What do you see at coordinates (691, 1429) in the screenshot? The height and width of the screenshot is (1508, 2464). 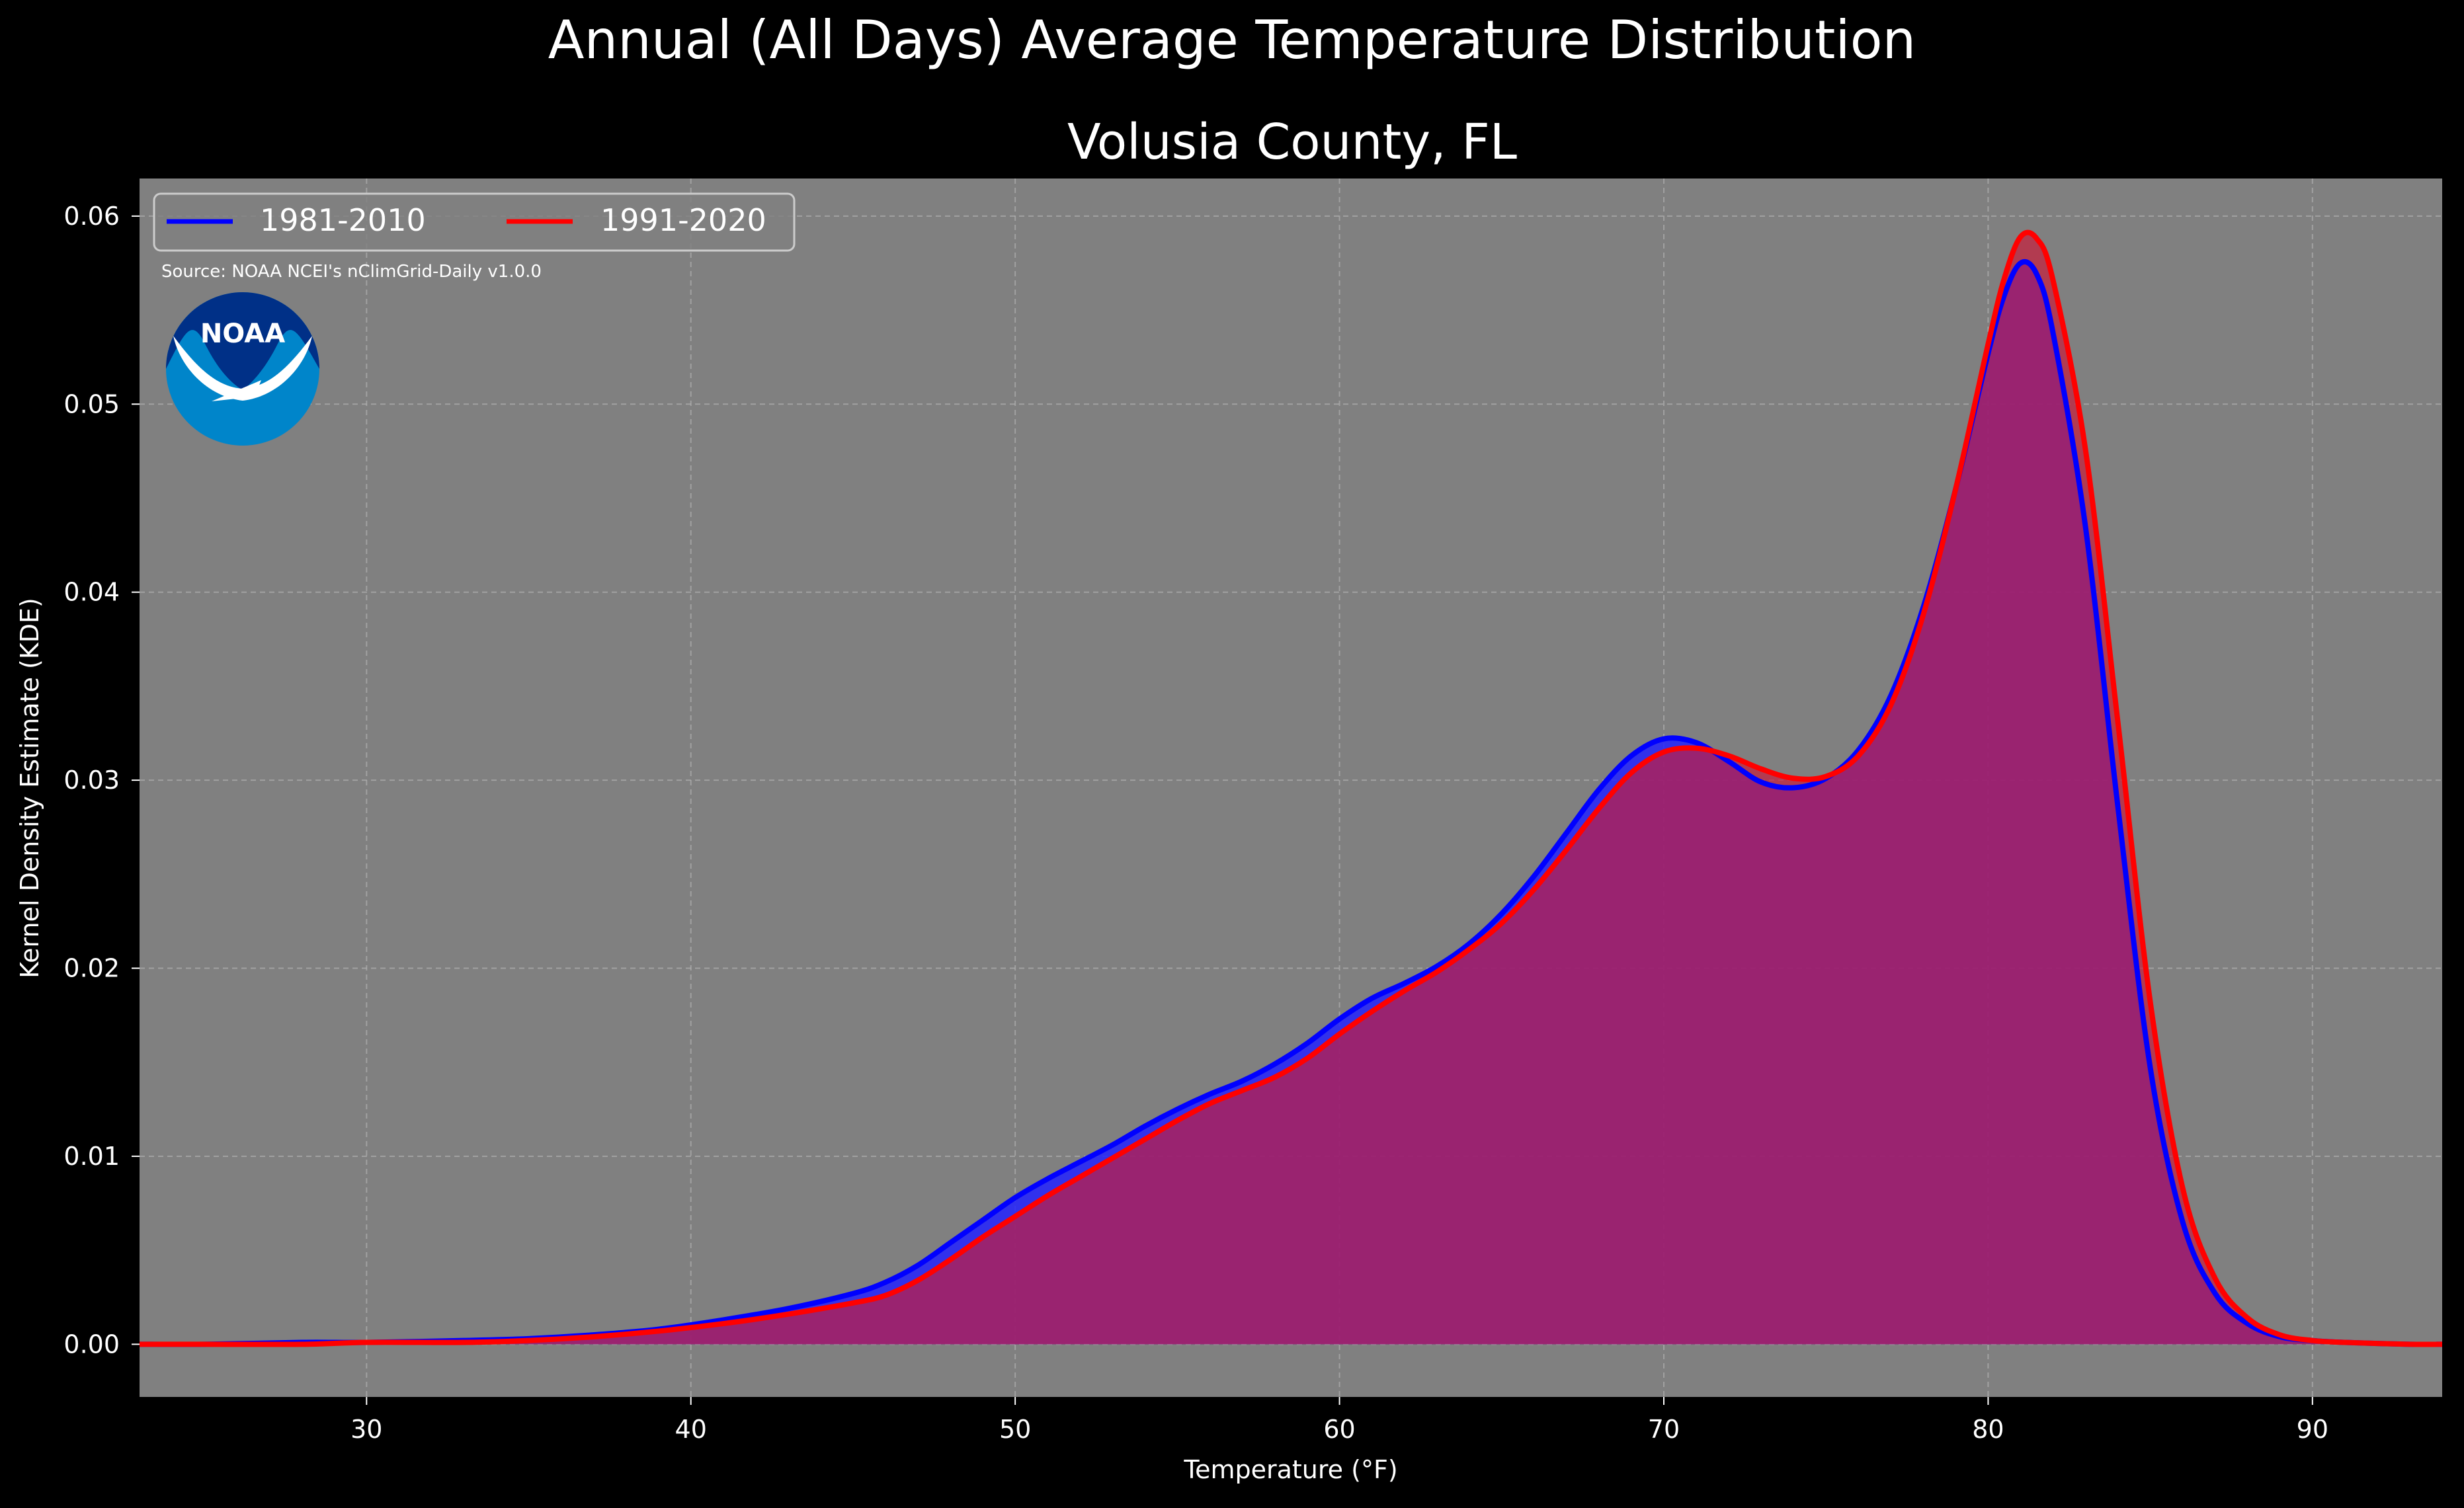 I see `x-tick-label: 40` at bounding box center [691, 1429].